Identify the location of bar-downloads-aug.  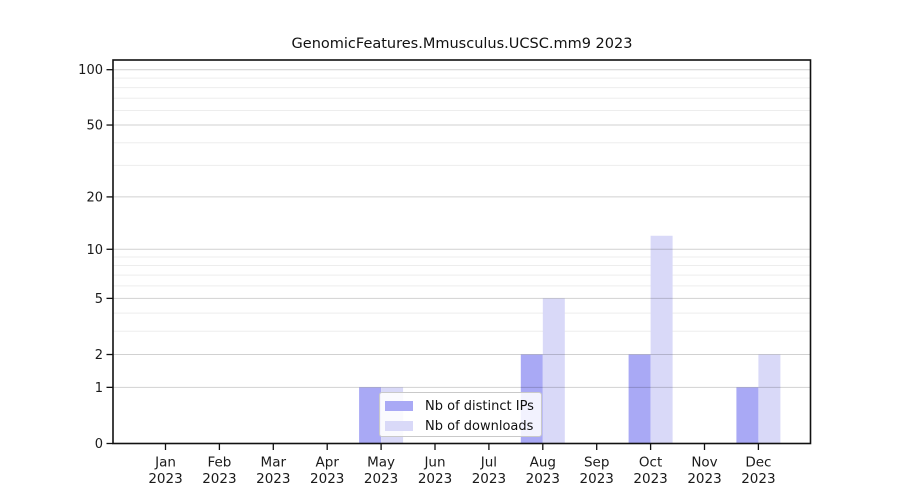
(553, 371).